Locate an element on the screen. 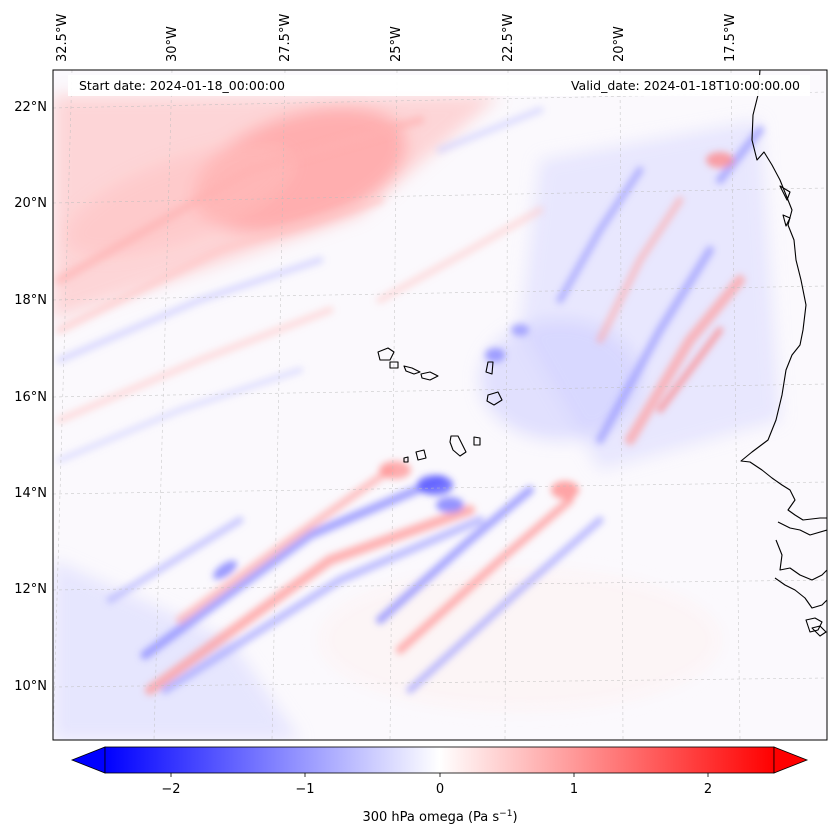 The width and height of the screenshot is (837, 839). lon-gridline-17-5w is located at coordinates (735, 405).